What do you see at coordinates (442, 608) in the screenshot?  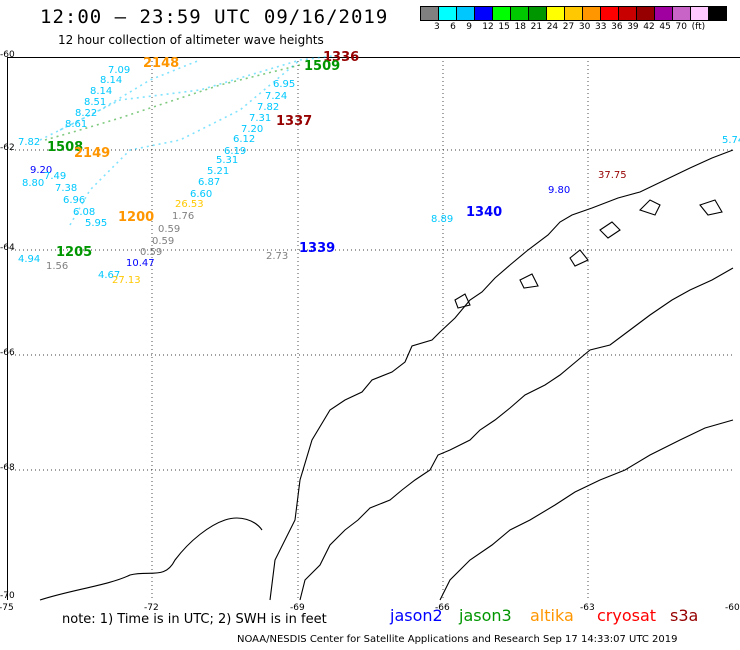 I see `lon-tick-label: -66` at bounding box center [442, 608].